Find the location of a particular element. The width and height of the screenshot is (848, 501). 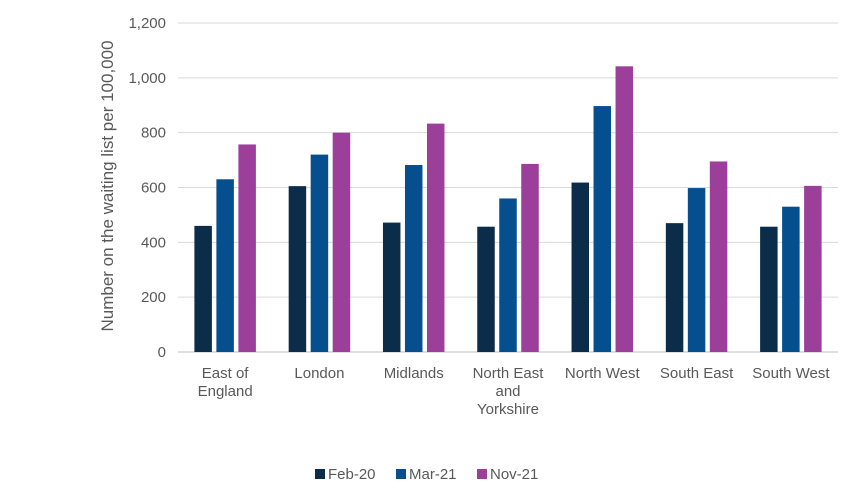

legend: Feb-20 Mar-21 Nov-21 is located at coordinates (426, 474).